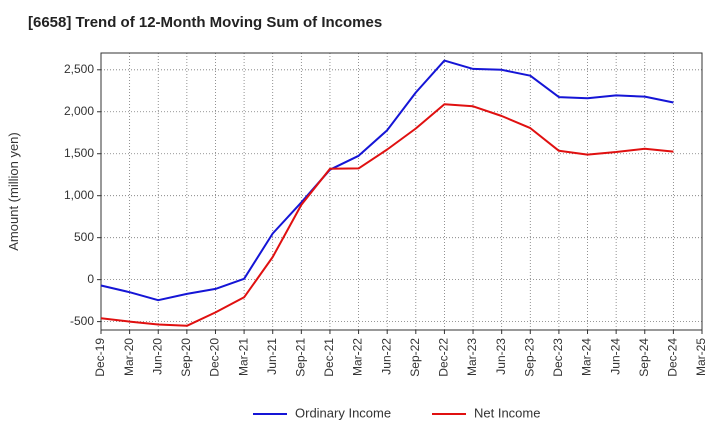 The height and width of the screenshot is (440, 720). What do you see at coordinates (587, 357) in the screenshot?
I see `x-tick-label: Mar-24` at bounding box center [587, 357].